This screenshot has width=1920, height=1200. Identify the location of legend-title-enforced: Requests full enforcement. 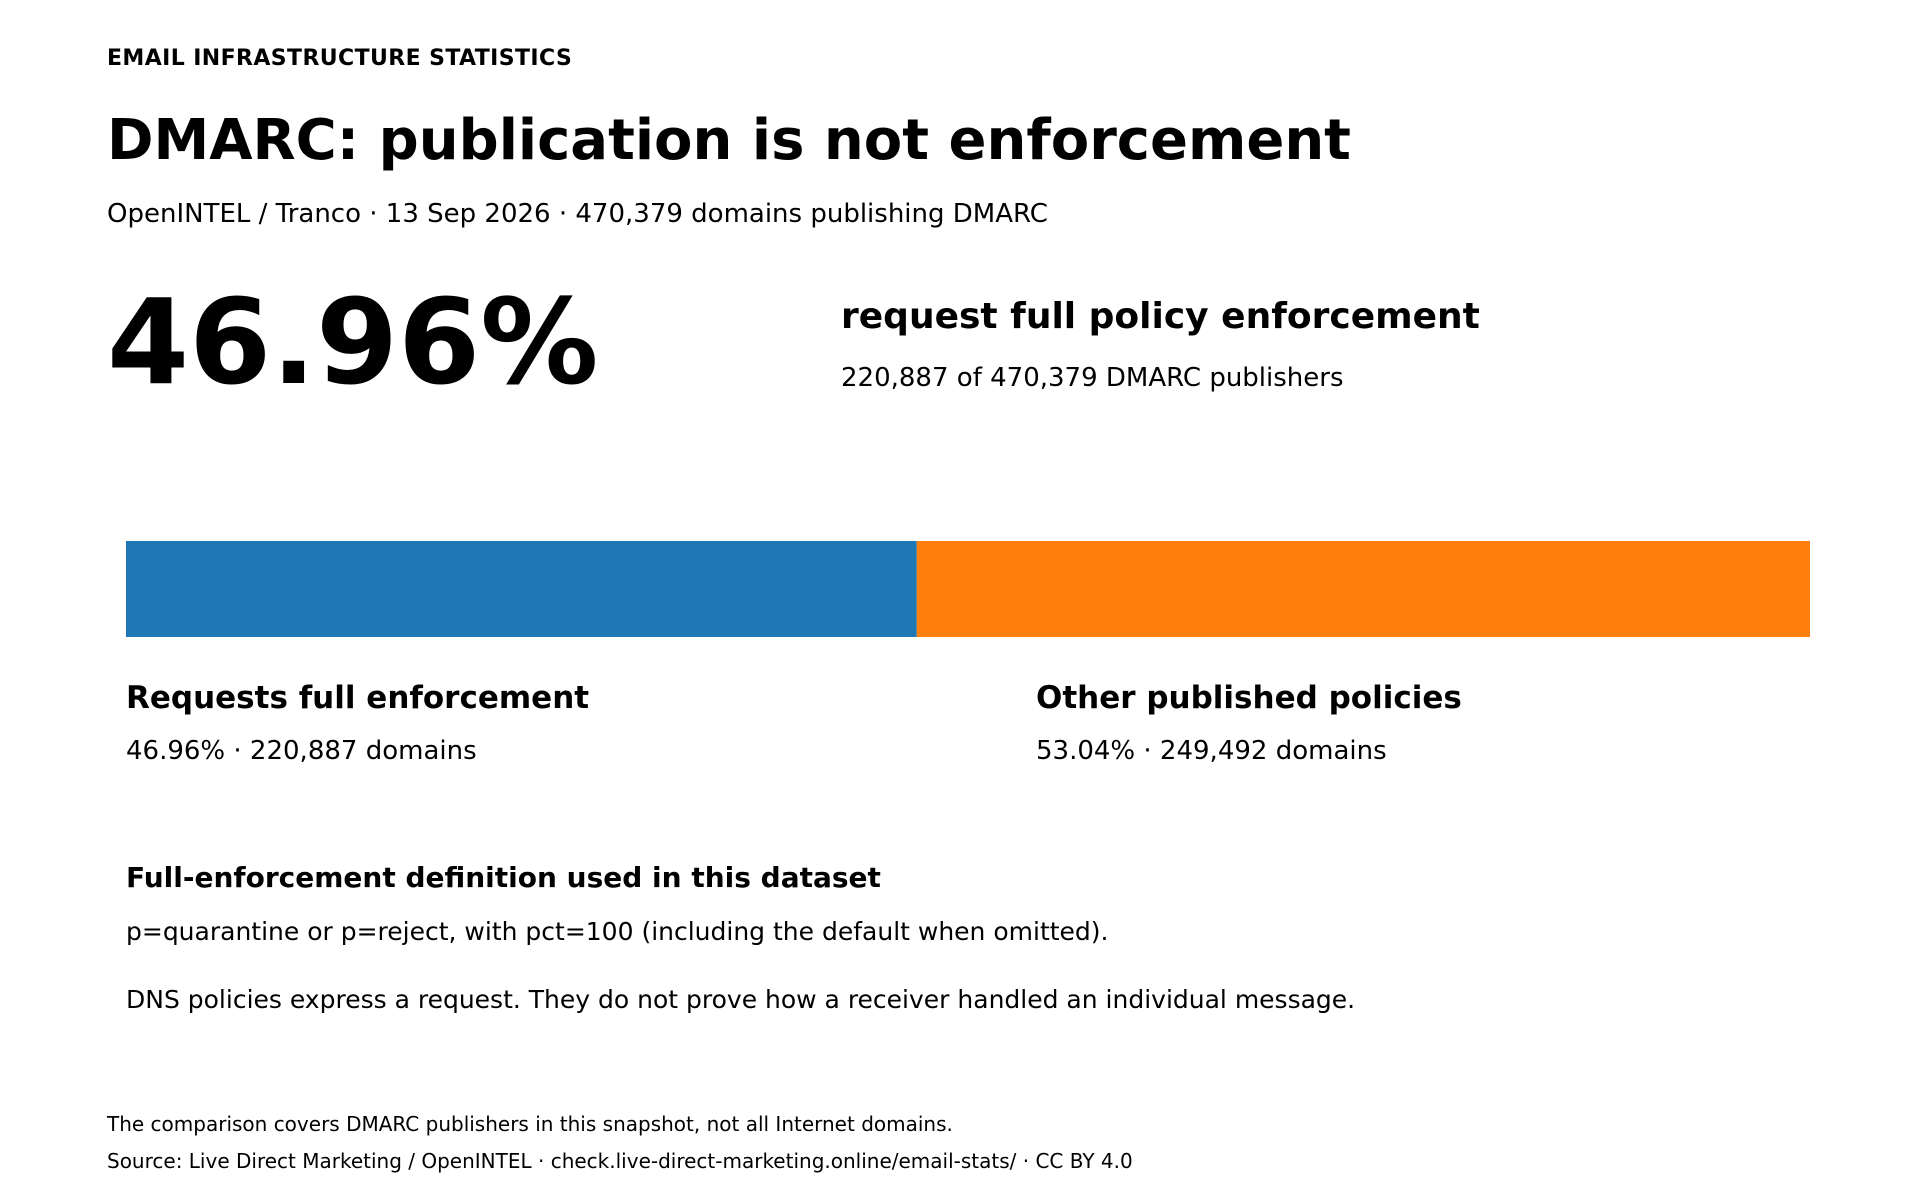
(358, 698).